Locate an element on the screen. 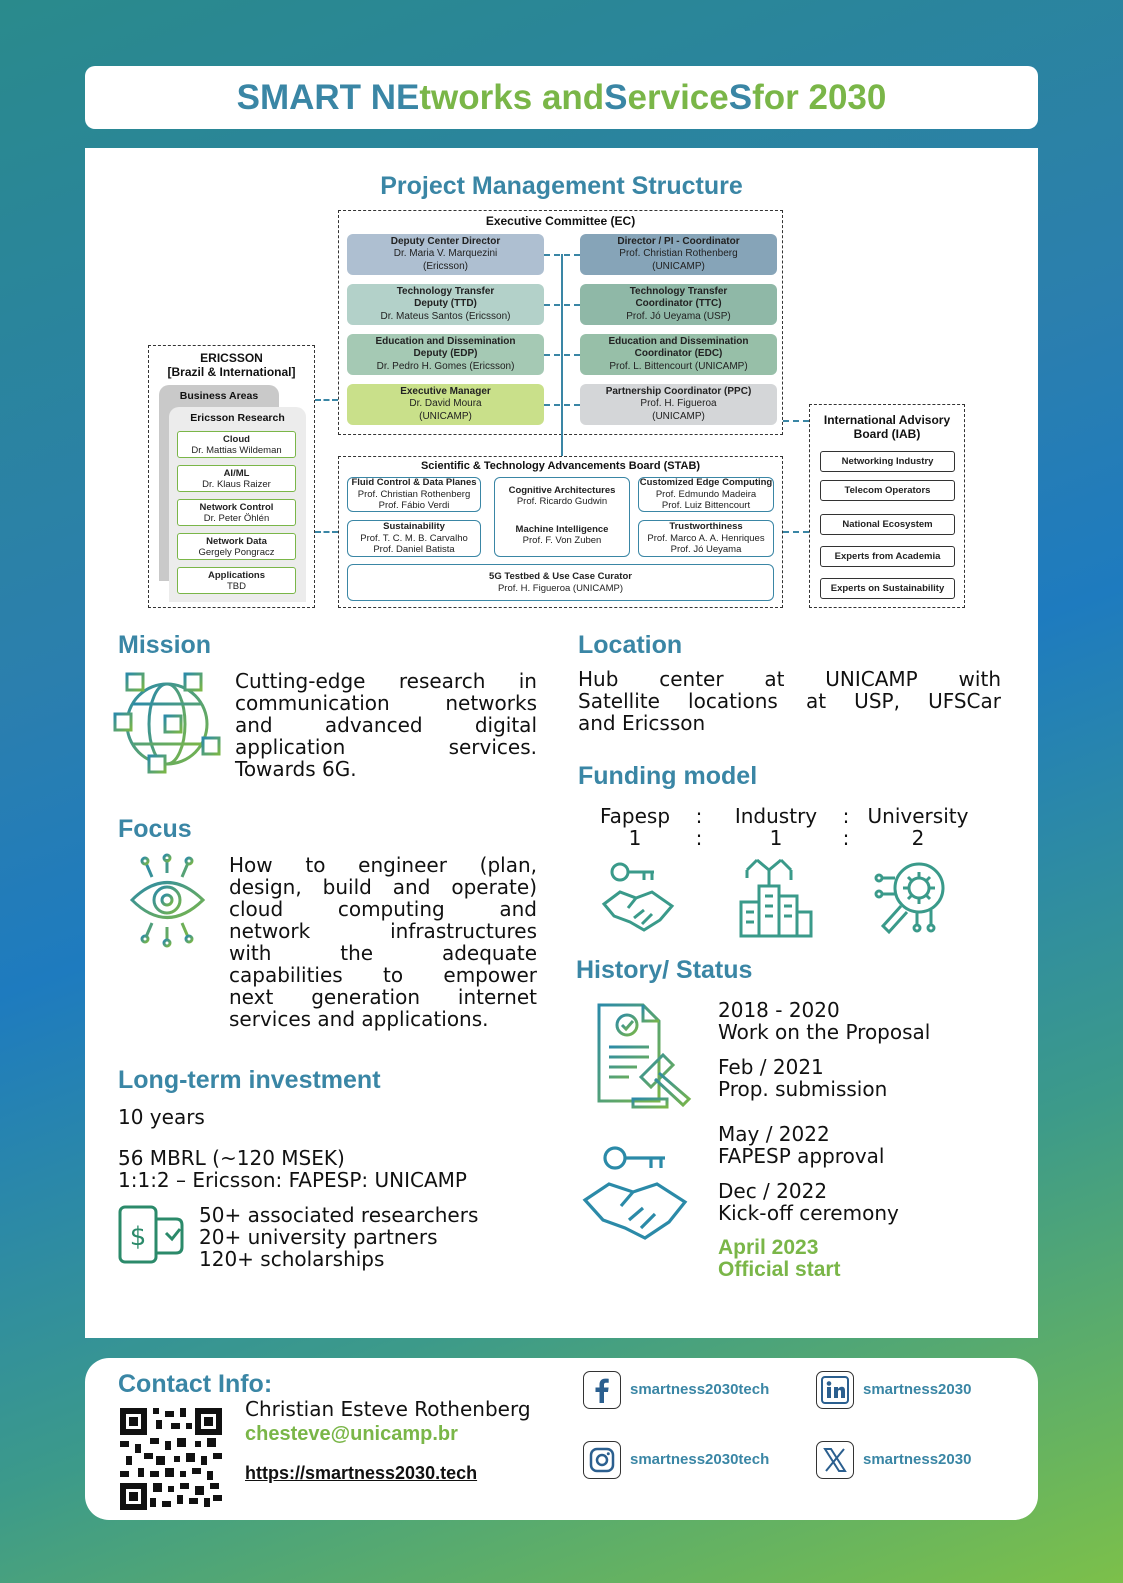 This screenshot has height=1583, width=1123. role-title: Partnership Coordinator (PPC) is located at coordinates (678, 391).